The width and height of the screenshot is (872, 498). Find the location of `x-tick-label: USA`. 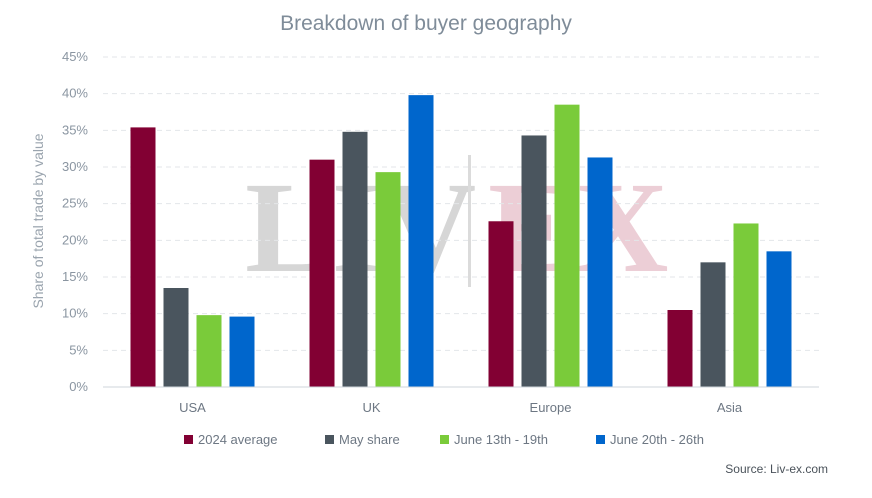

x-tick-label: USA is located at coordinates (192, 407).